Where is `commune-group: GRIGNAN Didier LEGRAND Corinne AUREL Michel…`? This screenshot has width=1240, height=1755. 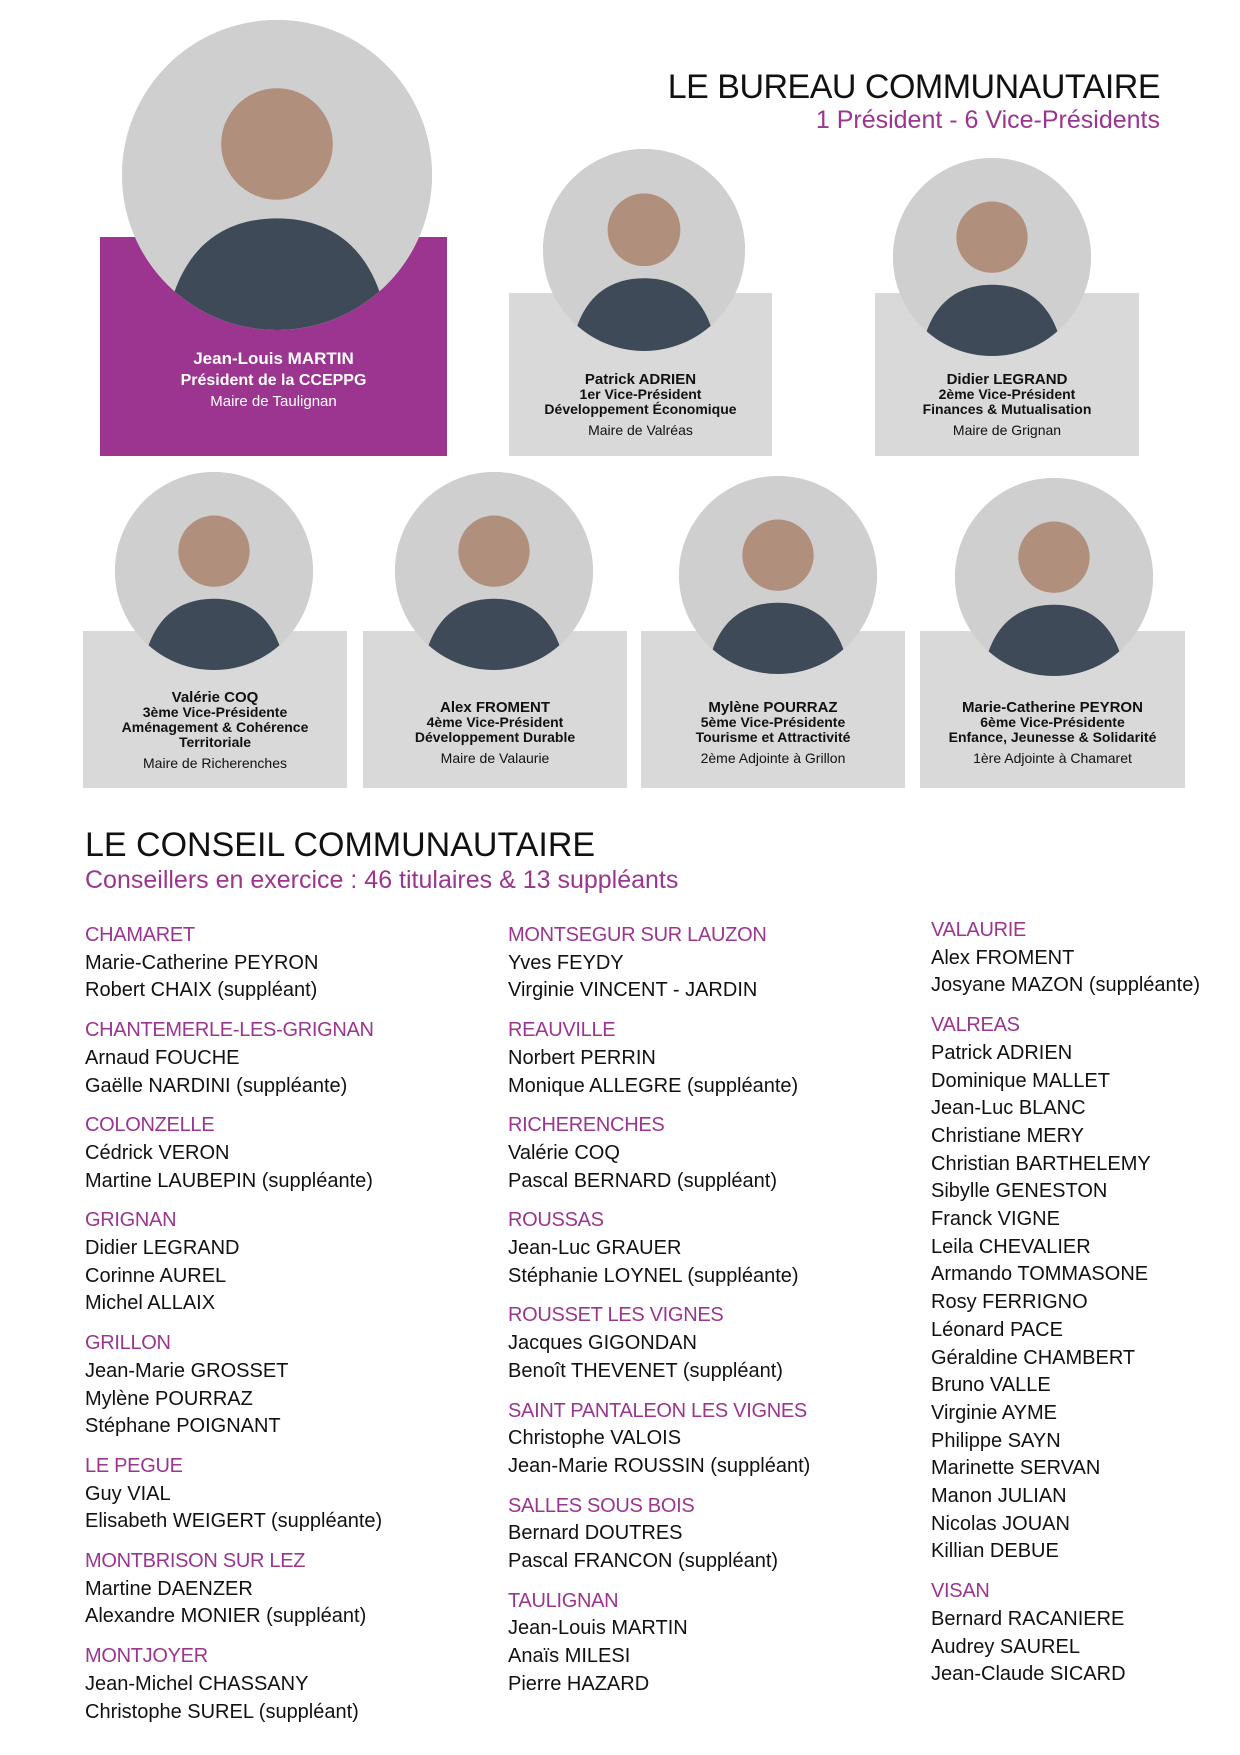
commune-group: GRIGNAN Didier LEGRAND Corinne AUREL Michel… is located at coordinates (285, 1262).